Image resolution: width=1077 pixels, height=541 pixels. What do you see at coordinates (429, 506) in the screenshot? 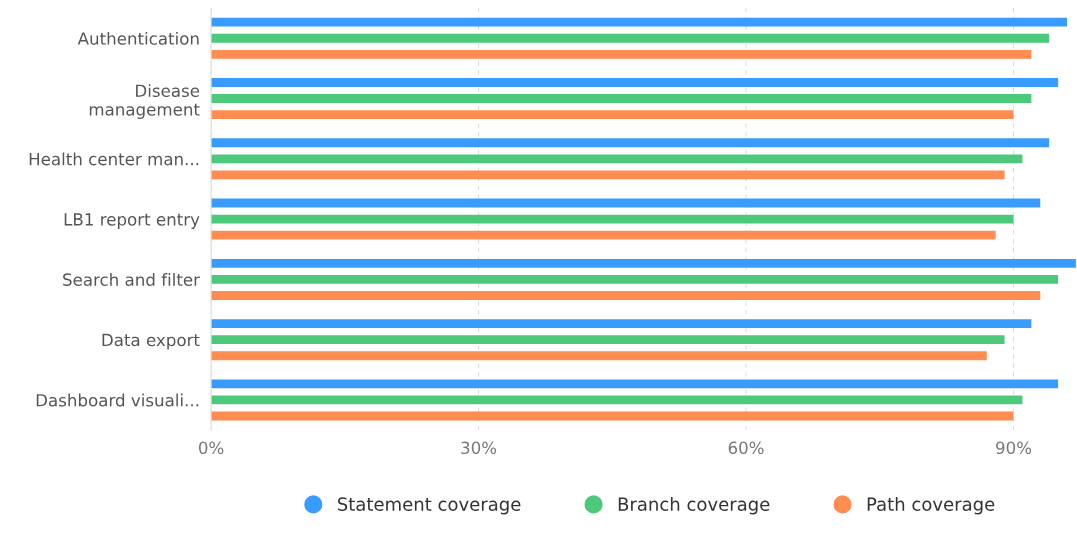
I see `legend-label: Statement coverage` at bounding box center [429, 506].